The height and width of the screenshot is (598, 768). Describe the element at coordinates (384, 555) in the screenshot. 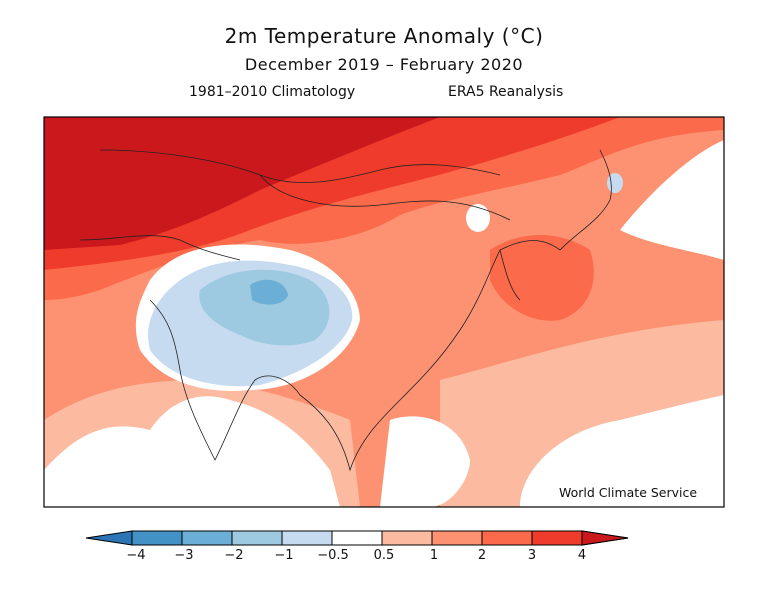

I see `colorbar-tick: 0.5` at that location.